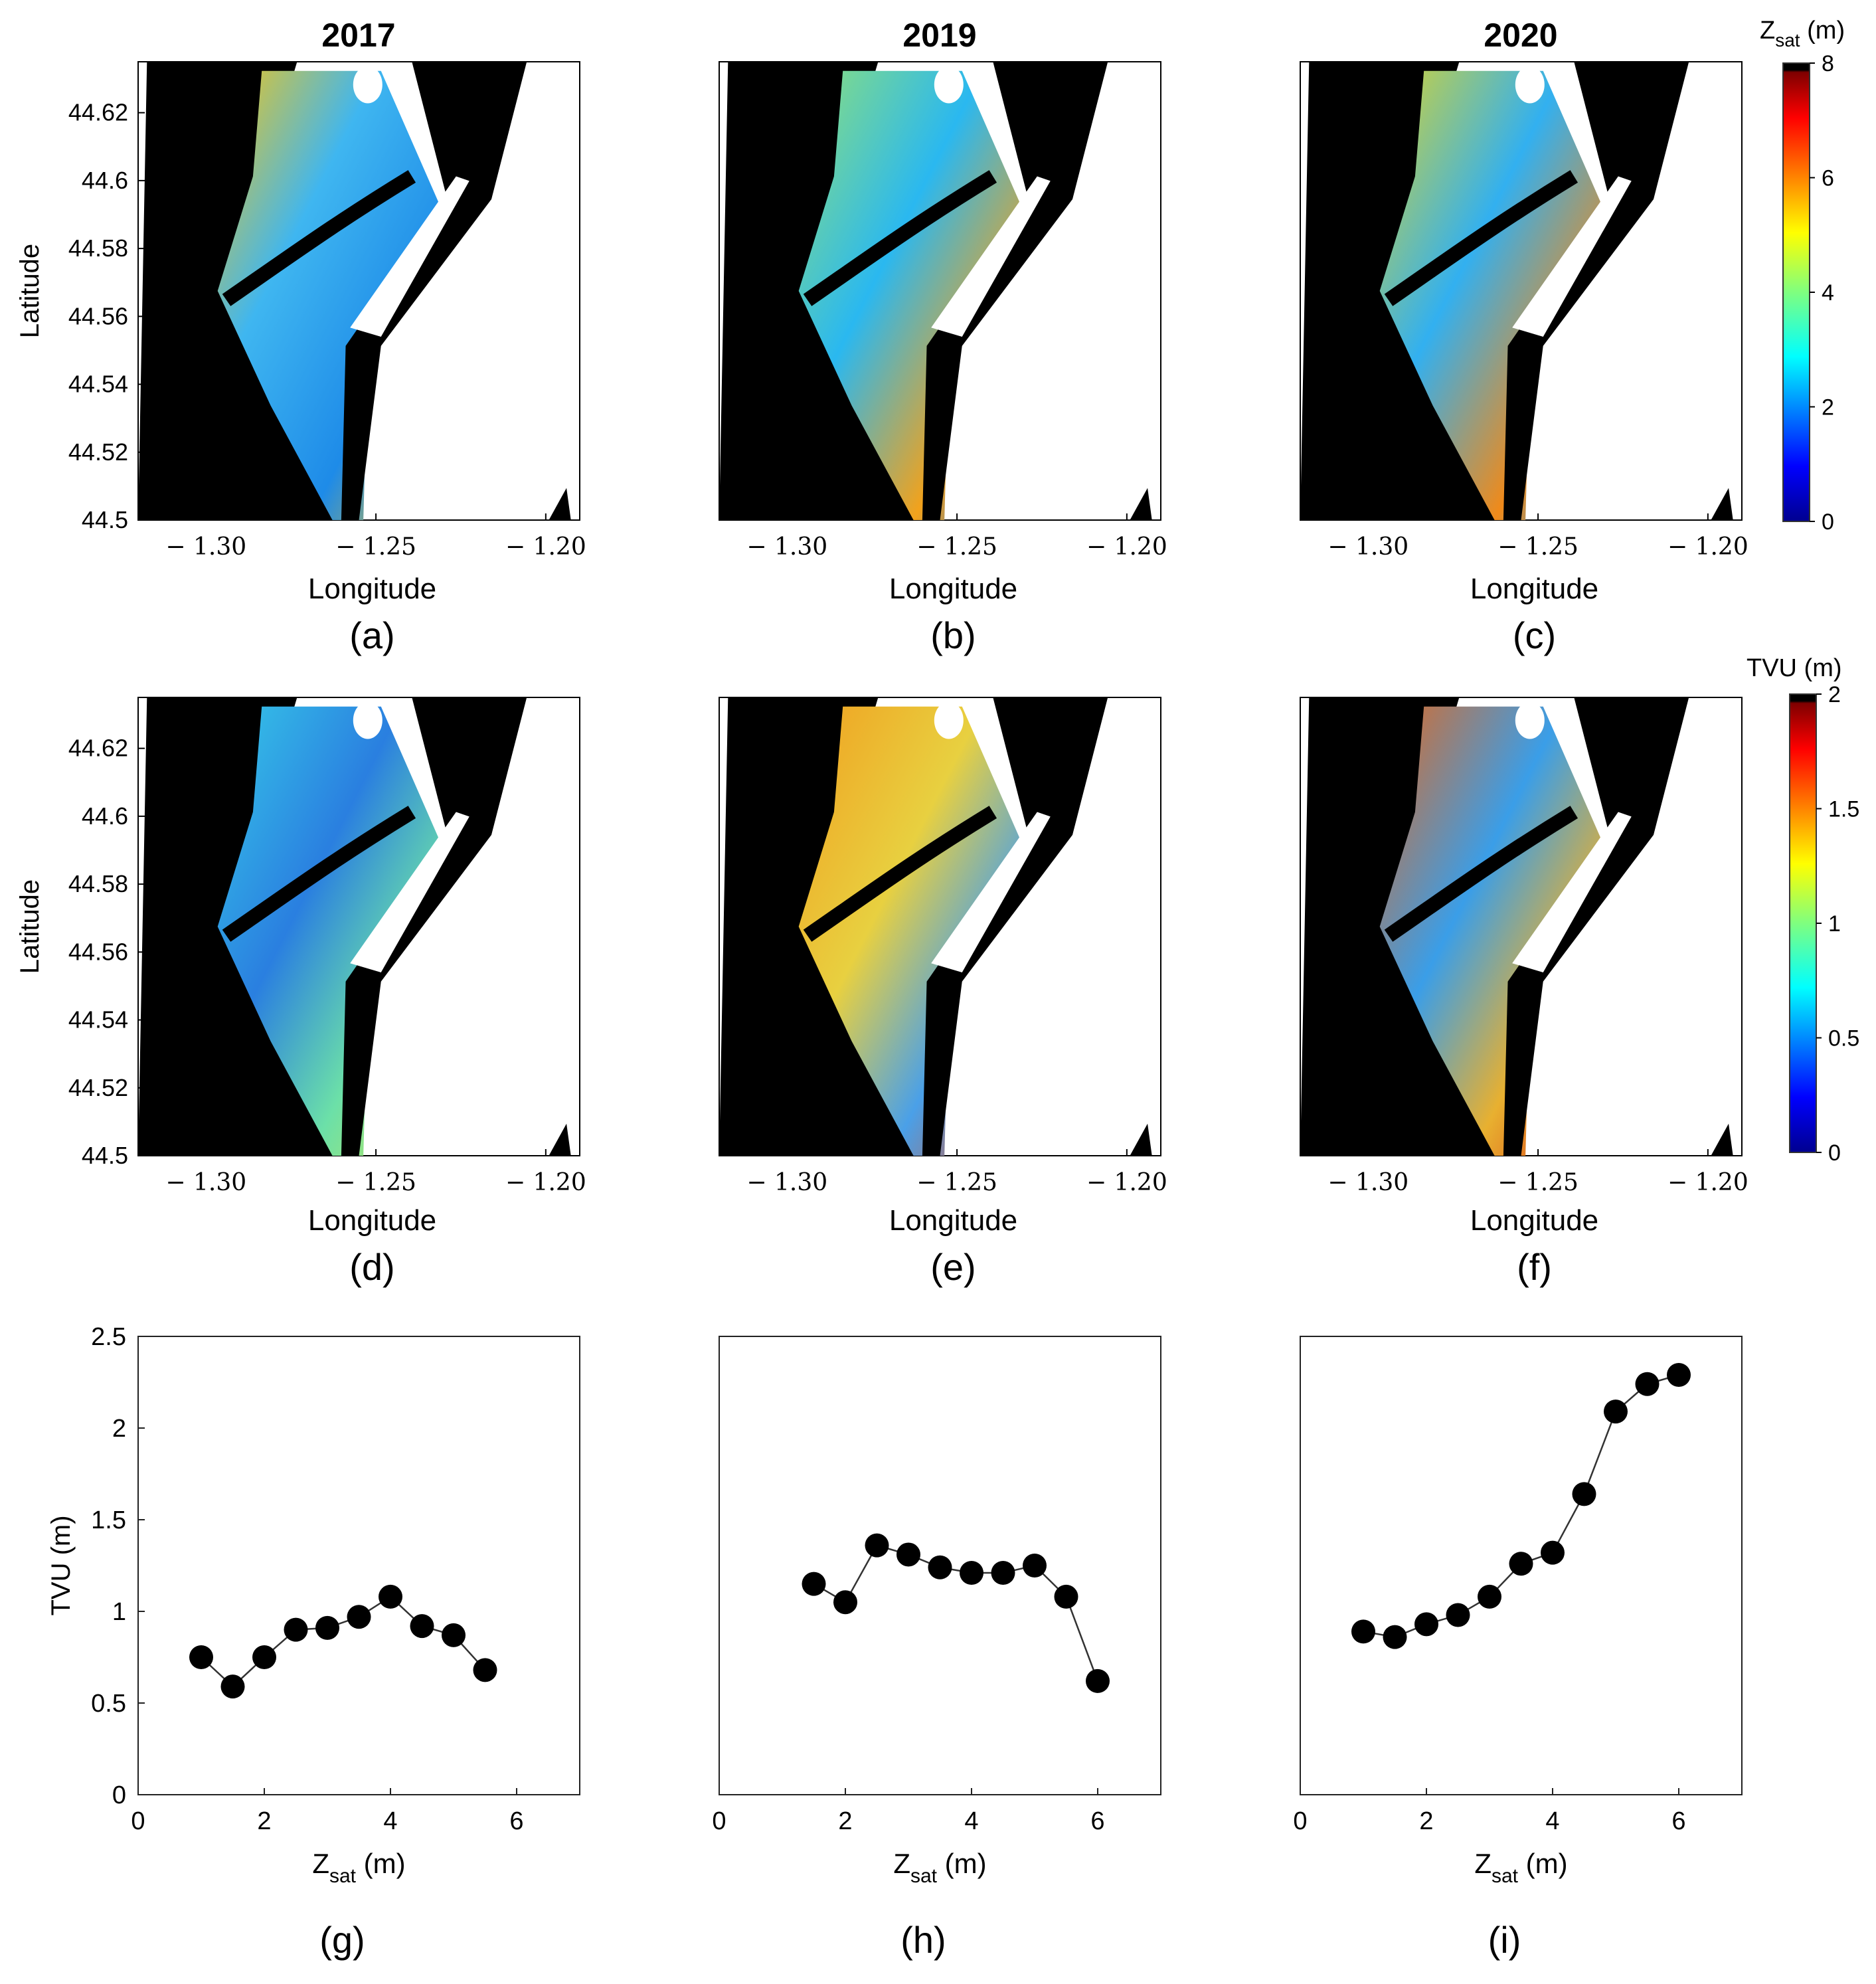 This screenshot has width=1876, height=1984. Describe the element at coordinates (205, 1183) in the screenshot. I see `lon-tick-label: − 1.30` at that location.